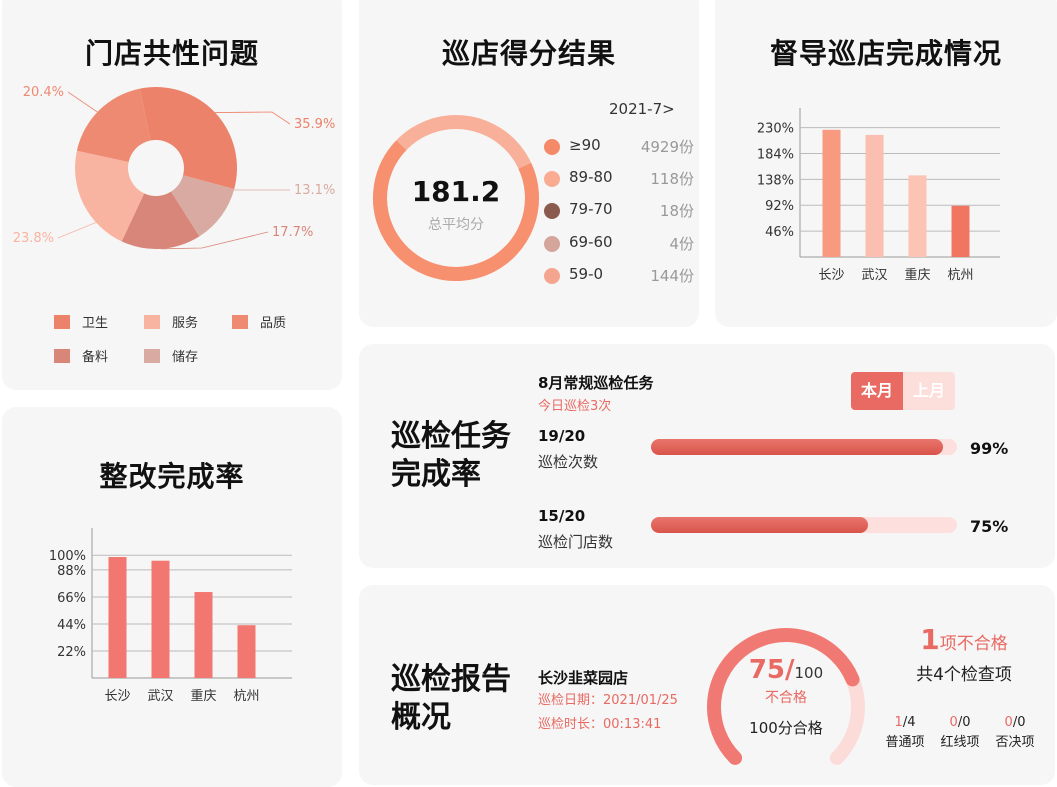  I want to click on breakdown-den: /0, so click(1019, 722).